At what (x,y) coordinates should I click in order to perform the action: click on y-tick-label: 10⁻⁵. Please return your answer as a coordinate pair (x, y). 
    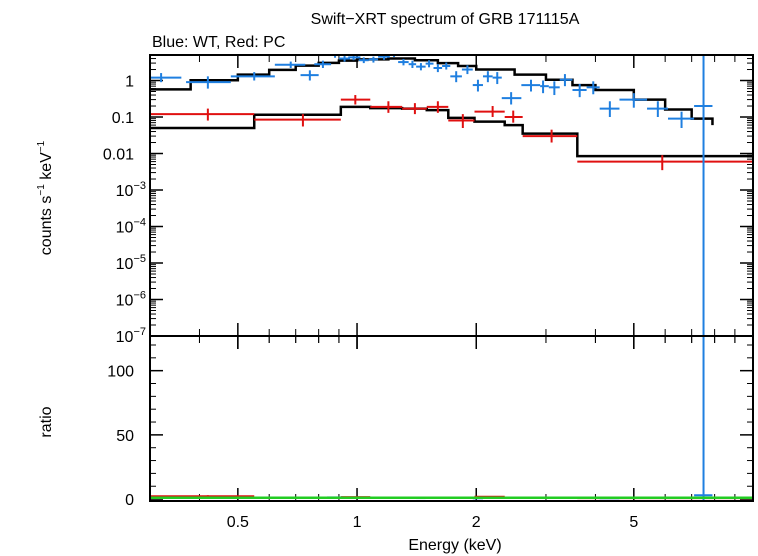
    Looking at the image, I should click on (131, 263).